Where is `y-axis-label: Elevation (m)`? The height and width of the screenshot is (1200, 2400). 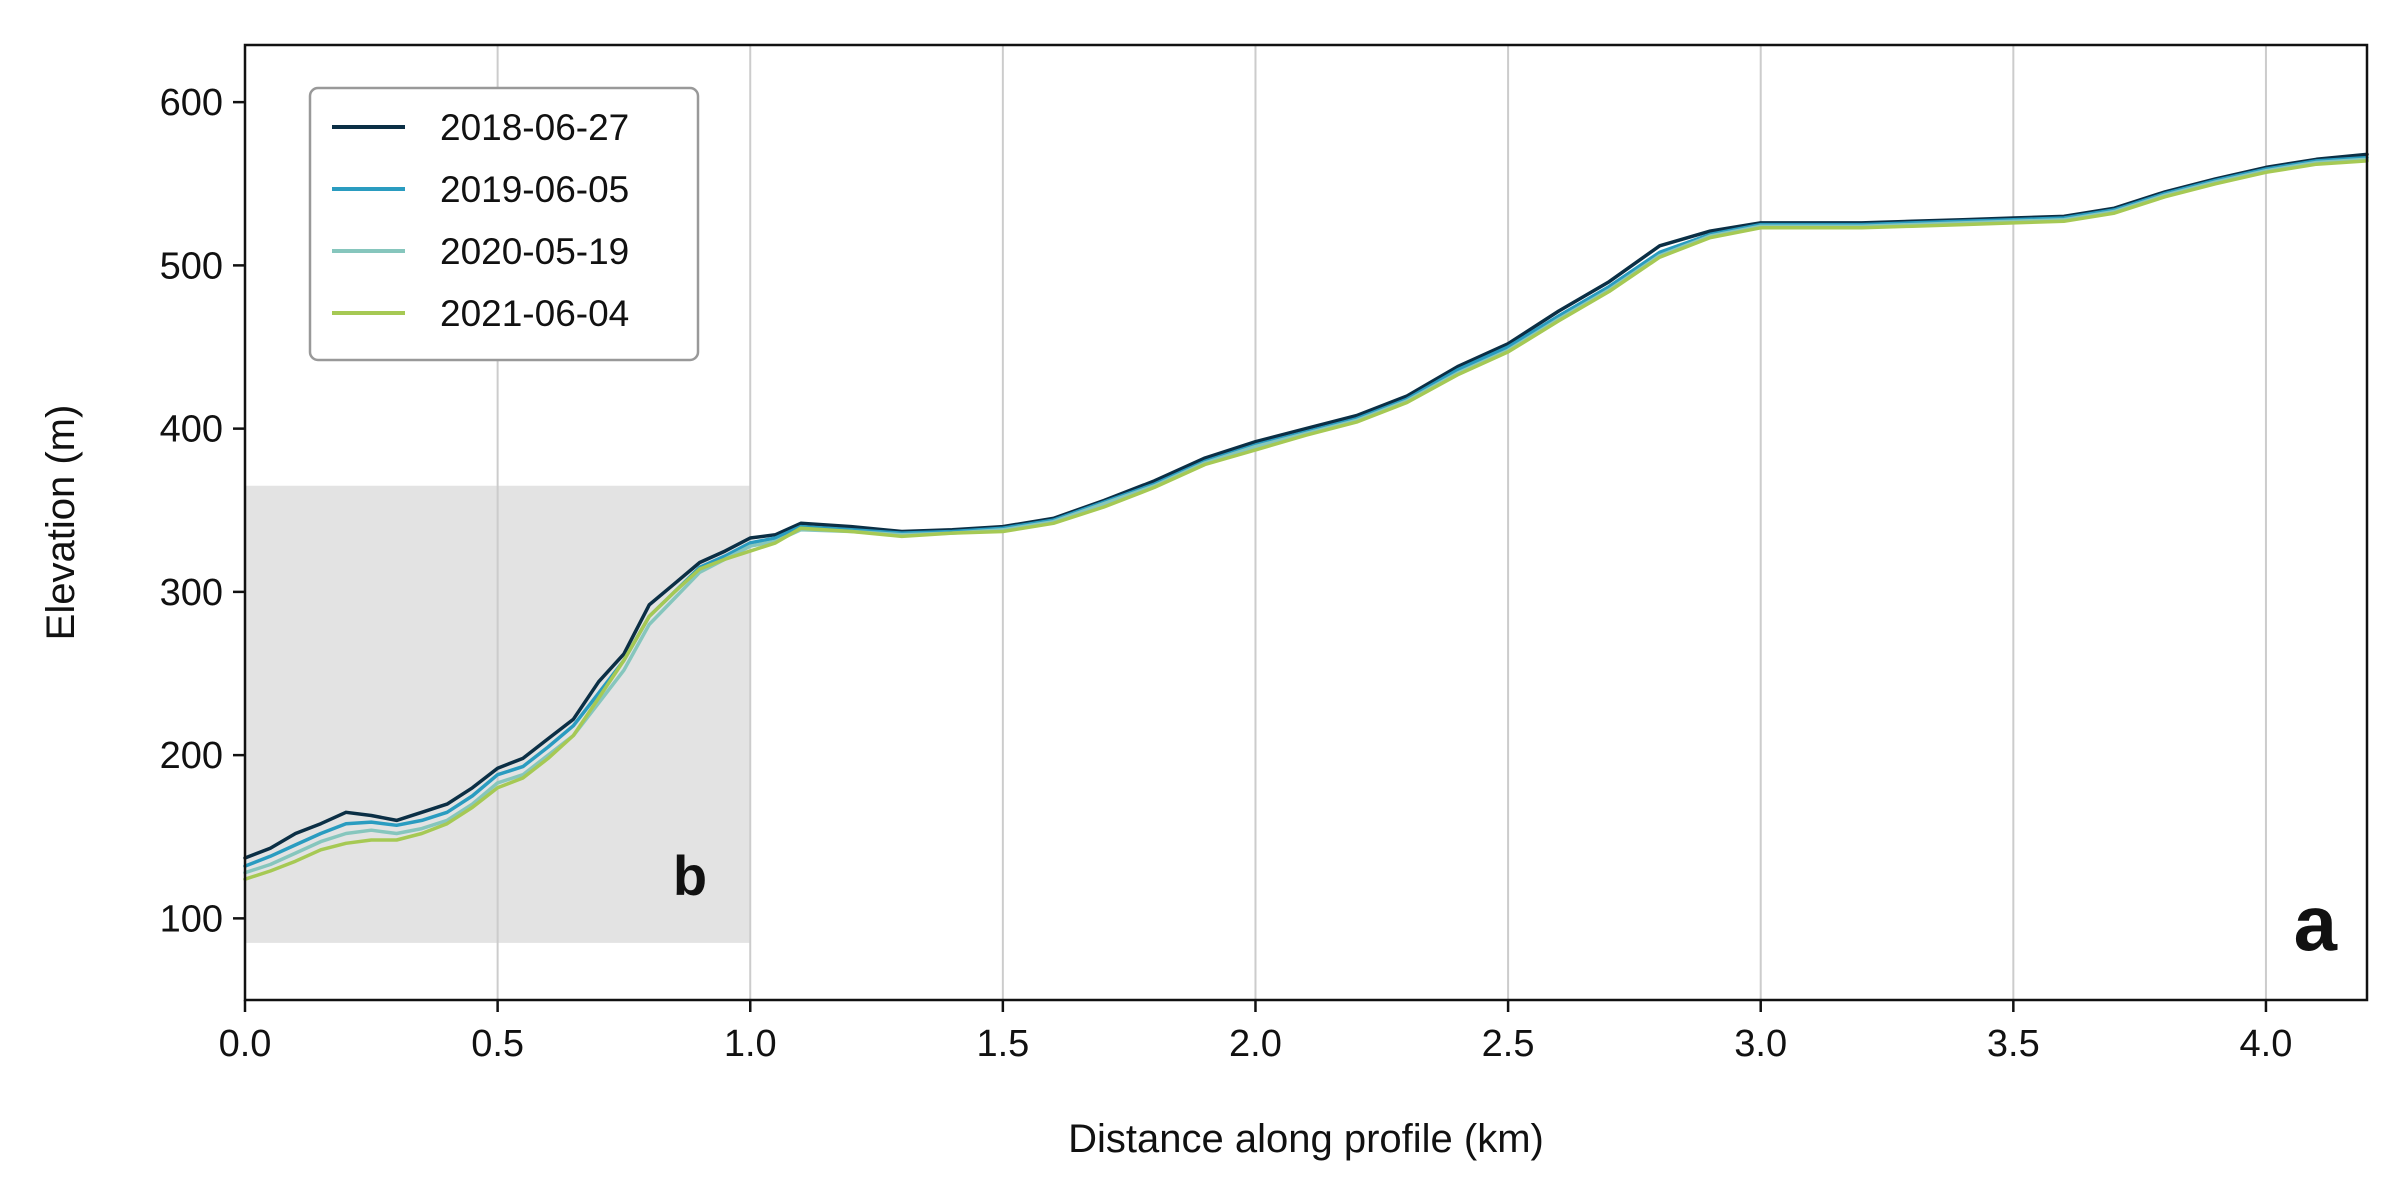 y-axis-label: Elevation (m) is located at coordinates (61, 523).